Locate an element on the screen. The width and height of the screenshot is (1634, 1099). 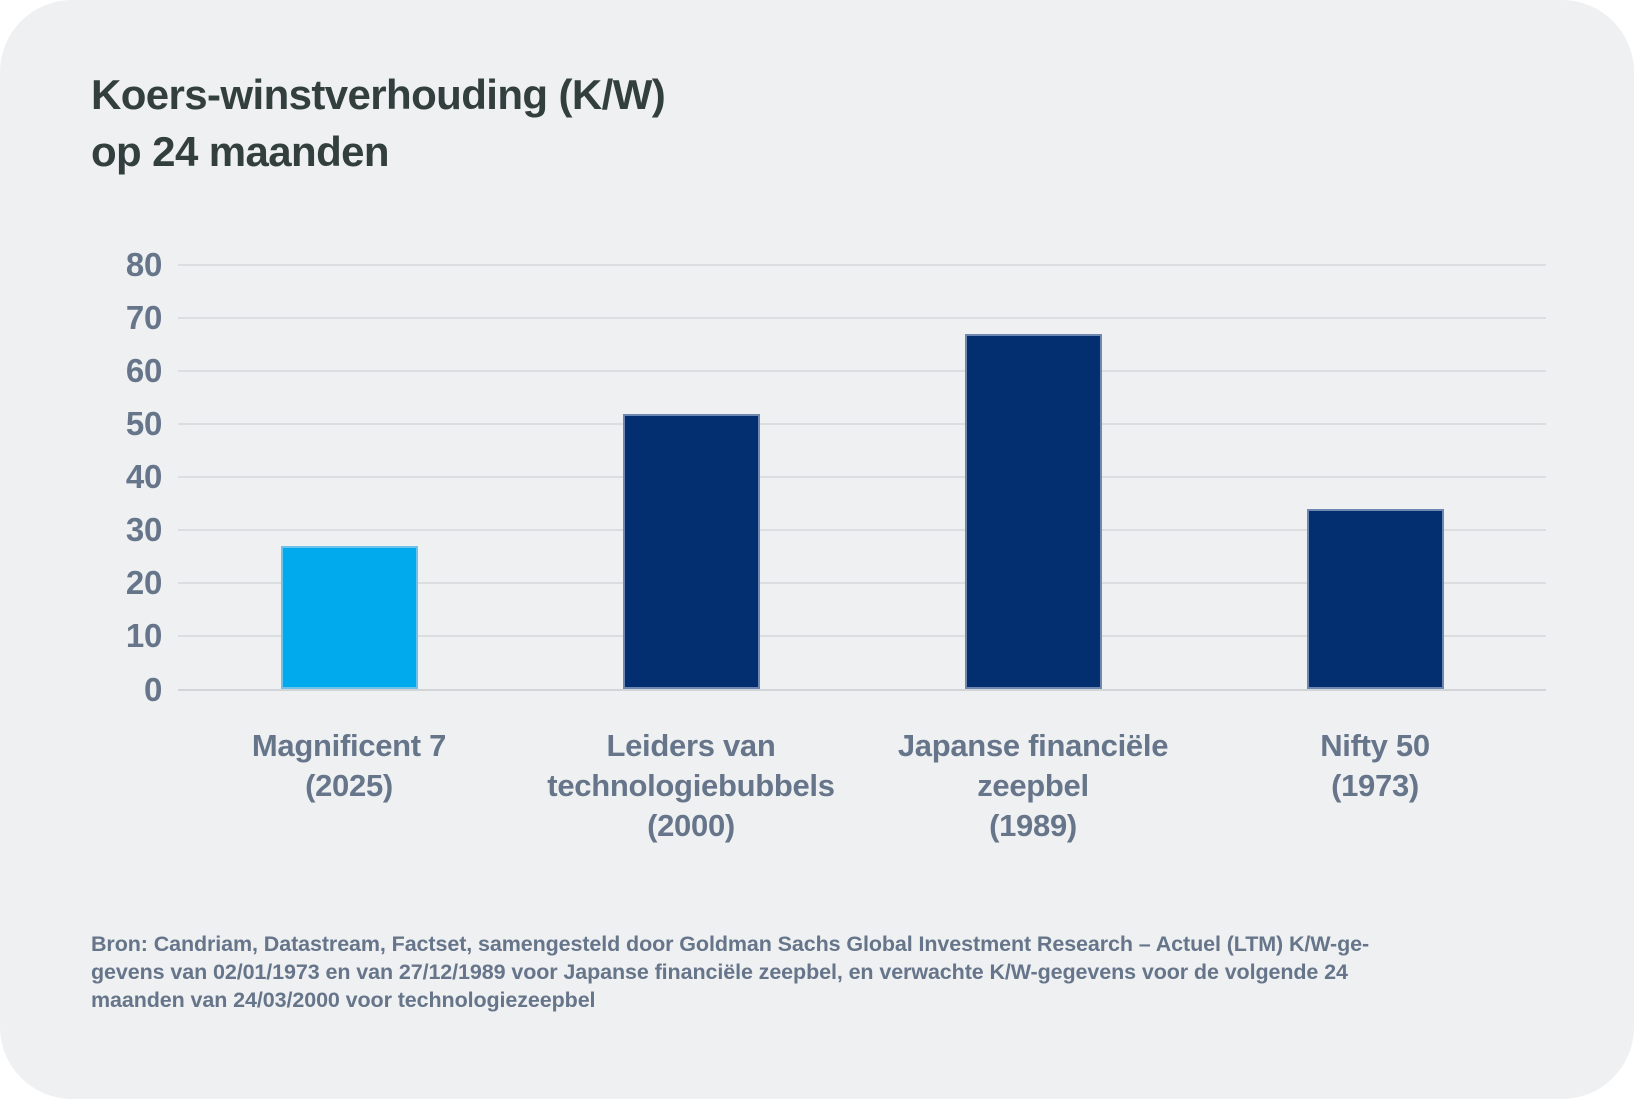
y-tick-label-30: 30 is located at coordinates (143, 530).